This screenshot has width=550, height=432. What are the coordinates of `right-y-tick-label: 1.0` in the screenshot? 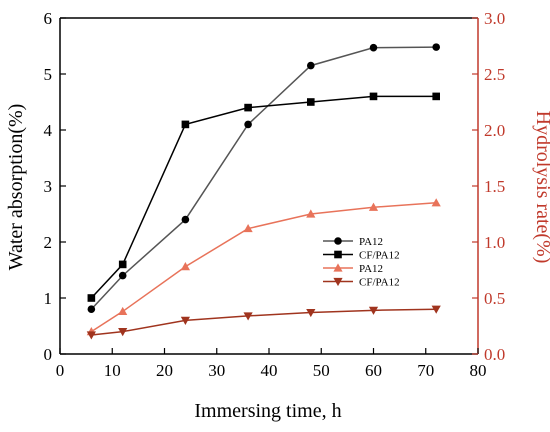 It's located at (494, 242).